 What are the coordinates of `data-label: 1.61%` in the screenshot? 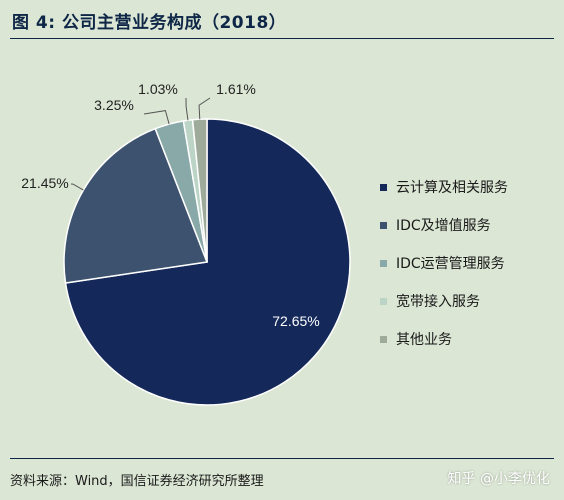 It's located at (236, 89).